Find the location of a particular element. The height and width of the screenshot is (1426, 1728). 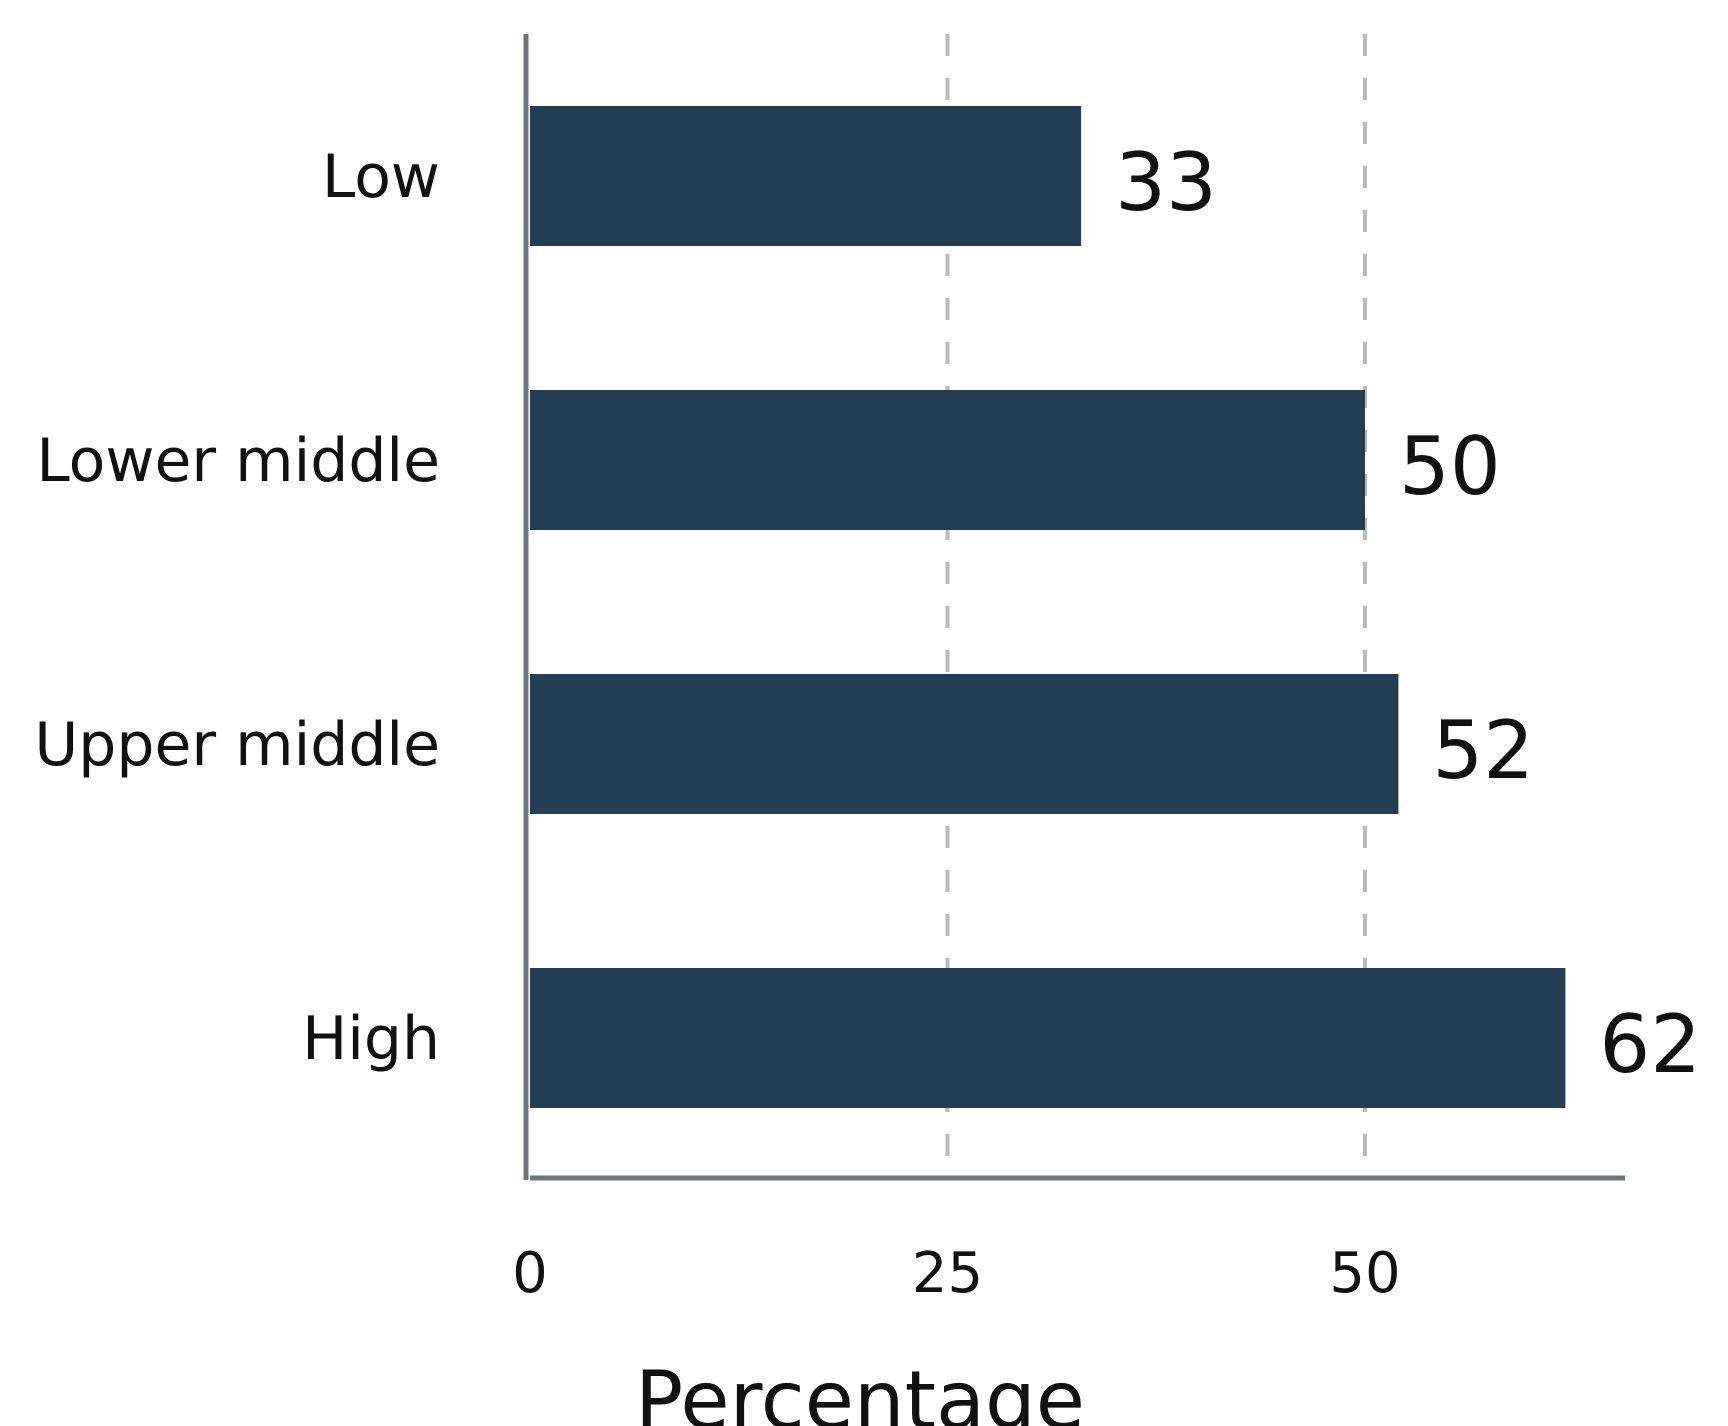

category-label-upper-middle: Upper middle is located at coordinates (237, 745).